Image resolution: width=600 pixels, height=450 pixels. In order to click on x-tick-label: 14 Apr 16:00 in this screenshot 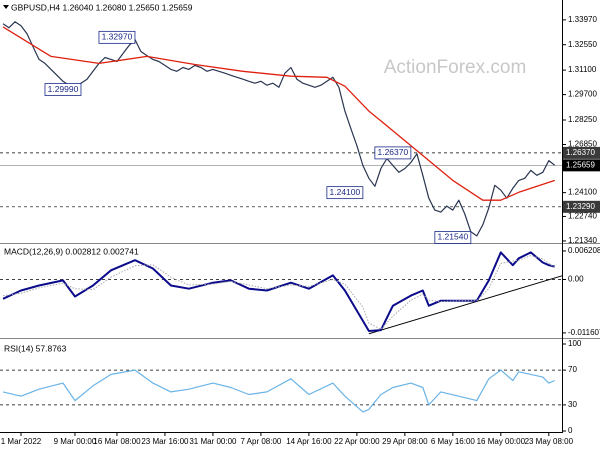, I will do `click(309, 441)`.